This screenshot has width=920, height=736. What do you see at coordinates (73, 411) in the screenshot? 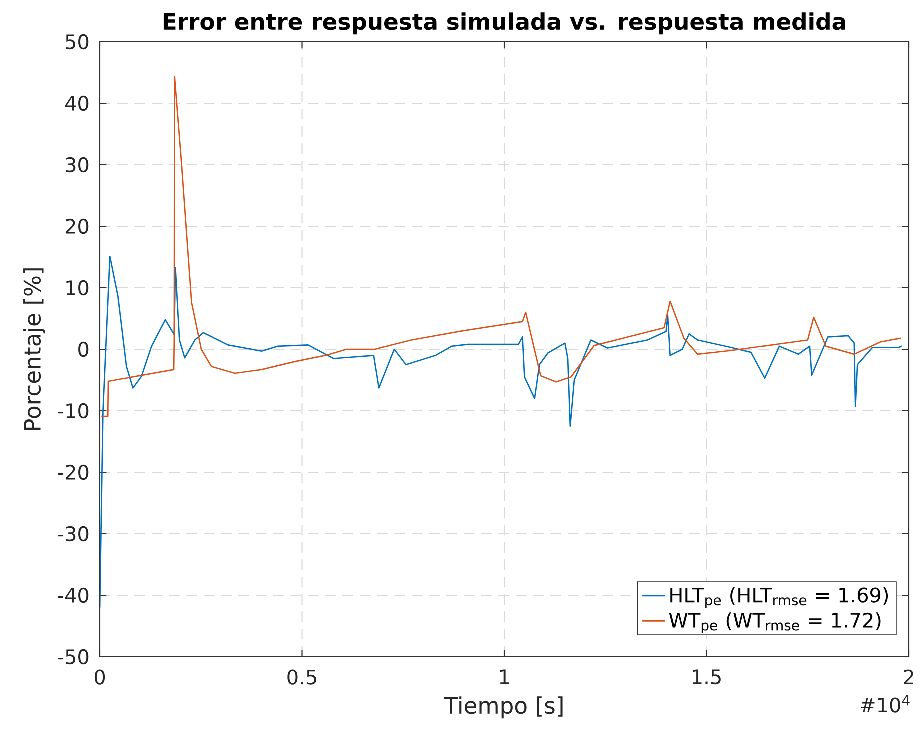
I see `y-tick-label: -10` at bounding box center [73, 411].